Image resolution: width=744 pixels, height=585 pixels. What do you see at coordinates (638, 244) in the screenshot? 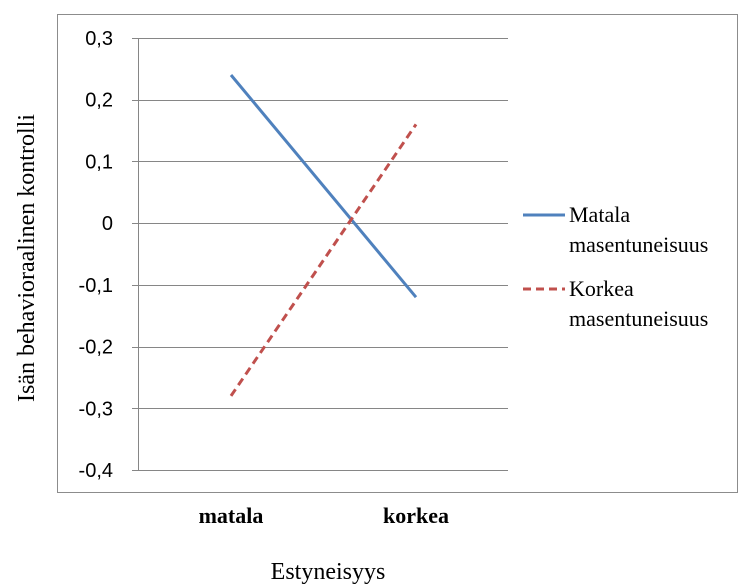
I see `legend-label-1: masentuneisuus` at bounding box center [638, 244].